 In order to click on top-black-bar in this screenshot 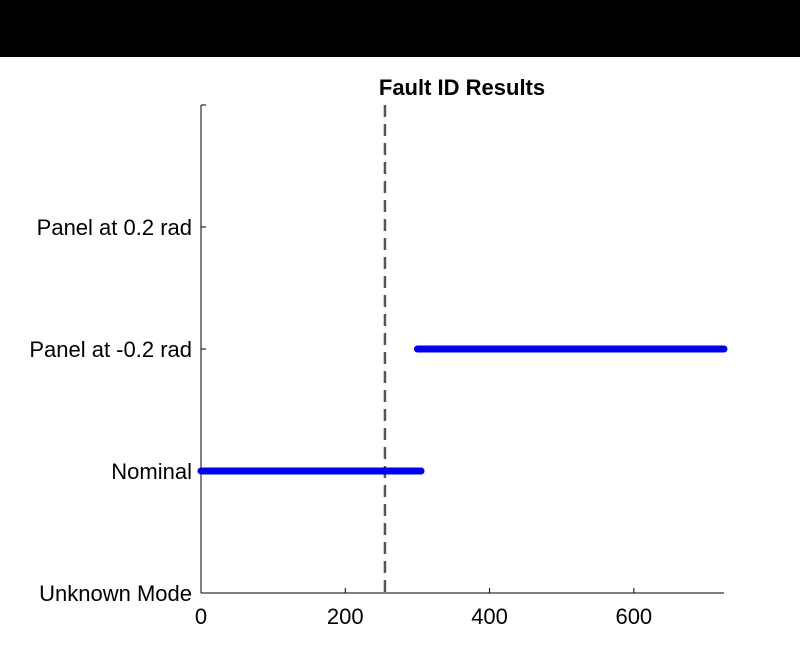, I will do `click(400, 28)`.